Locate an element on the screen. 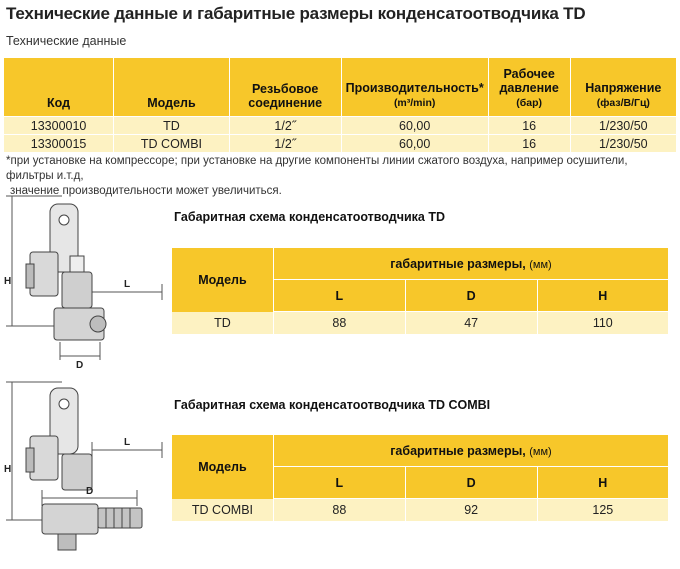 This screenshot has width=680, height=569. table-row: 13300010 TD 1/2˝ 60,00 16 1/230/50 is located at coordinates (340, 125).